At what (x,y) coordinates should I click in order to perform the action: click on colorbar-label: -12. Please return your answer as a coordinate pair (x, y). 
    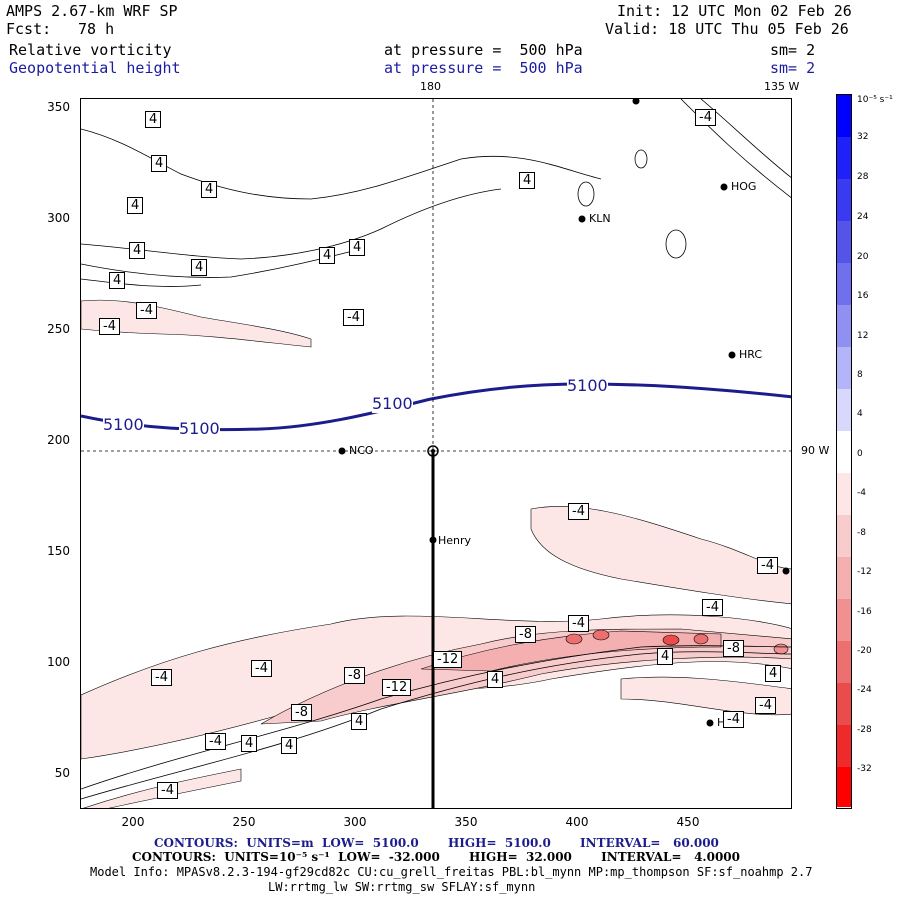
    Looking at the image, I should click on (864, 572).